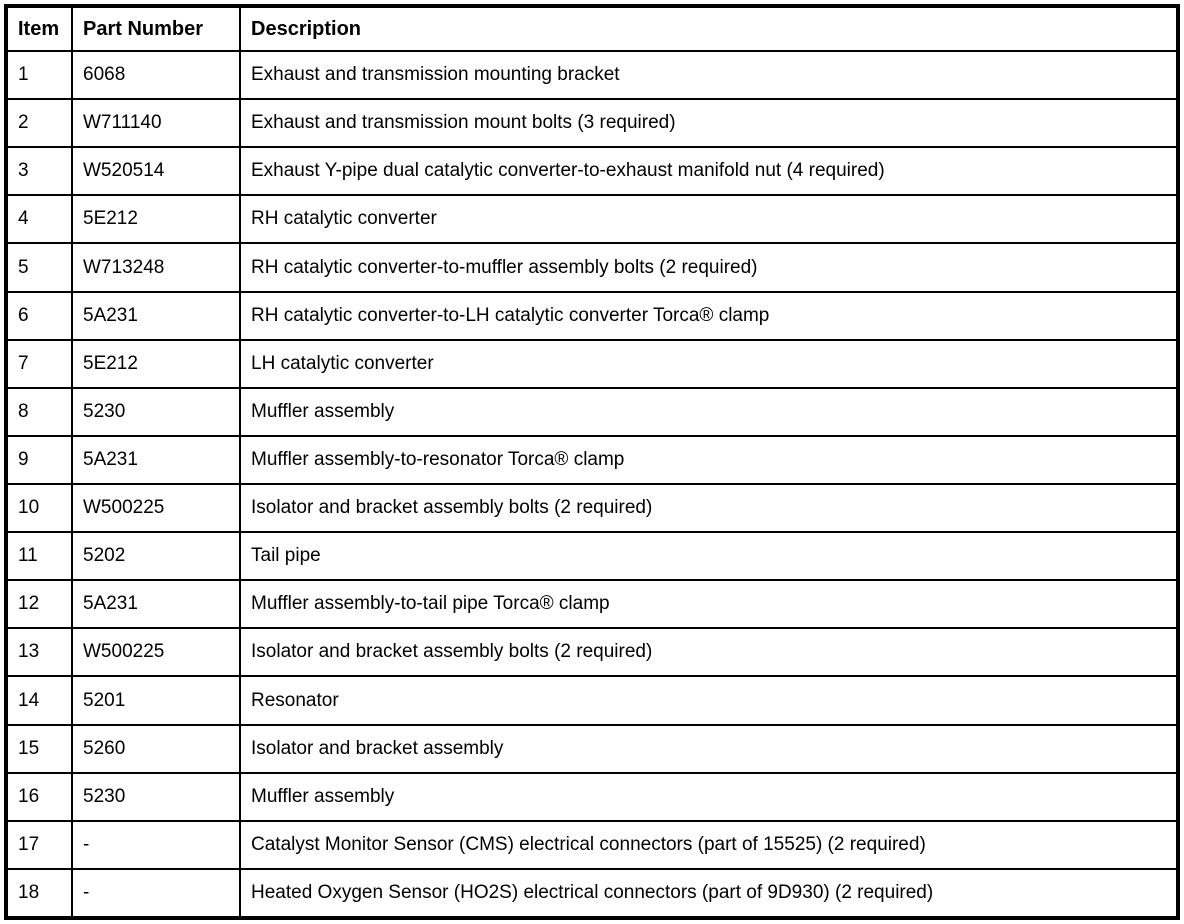  I want to click on header-part-number: Part Number, so click(156, 28).